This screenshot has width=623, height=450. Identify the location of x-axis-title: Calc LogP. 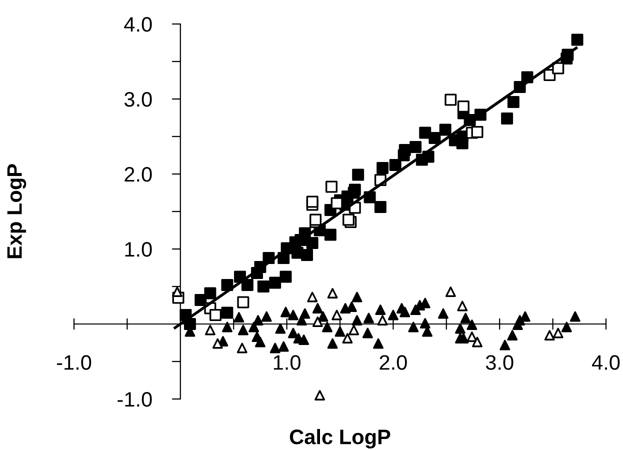
(340, 439).